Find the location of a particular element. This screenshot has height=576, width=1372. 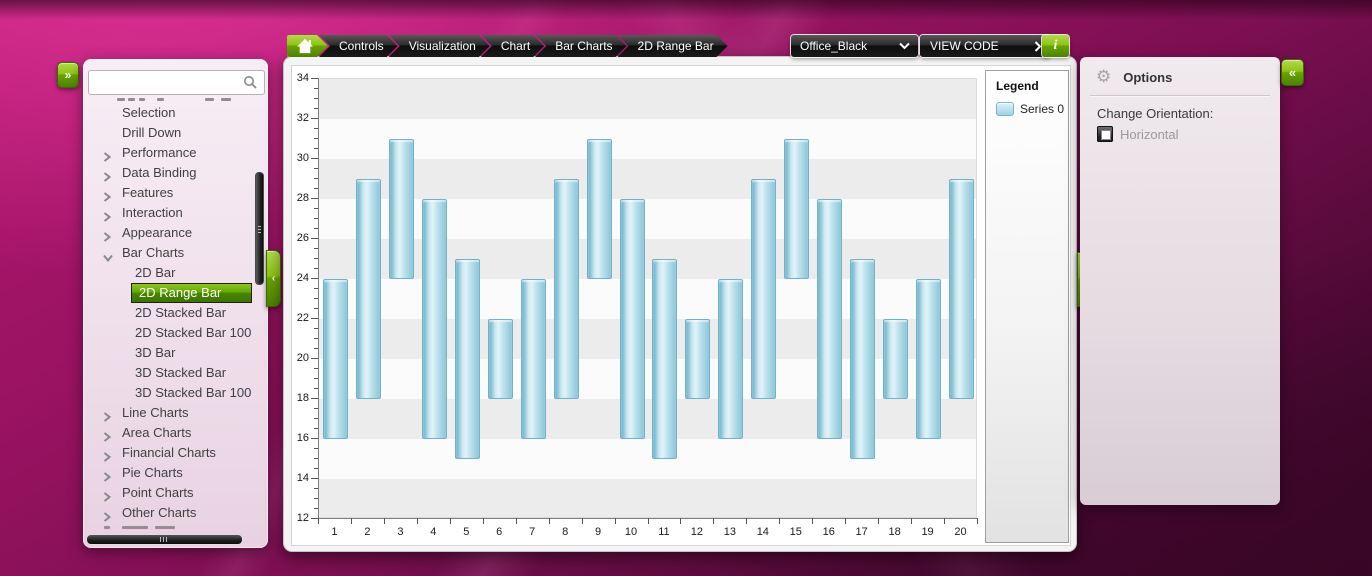

tree-item-label: Line Charts is located at coordinates (155, 412).